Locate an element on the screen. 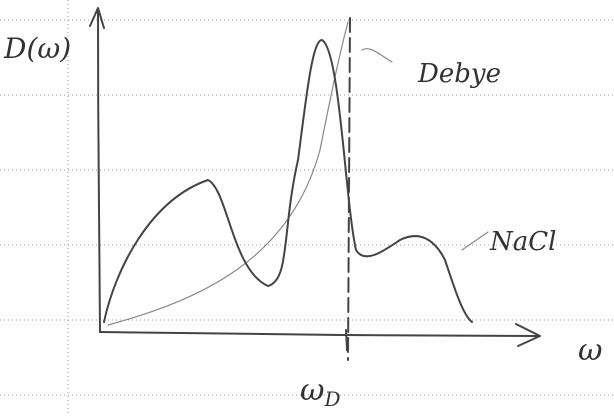 This screenshot has height=416, width=614. cutoff-line is located at coordinates (349, 189).